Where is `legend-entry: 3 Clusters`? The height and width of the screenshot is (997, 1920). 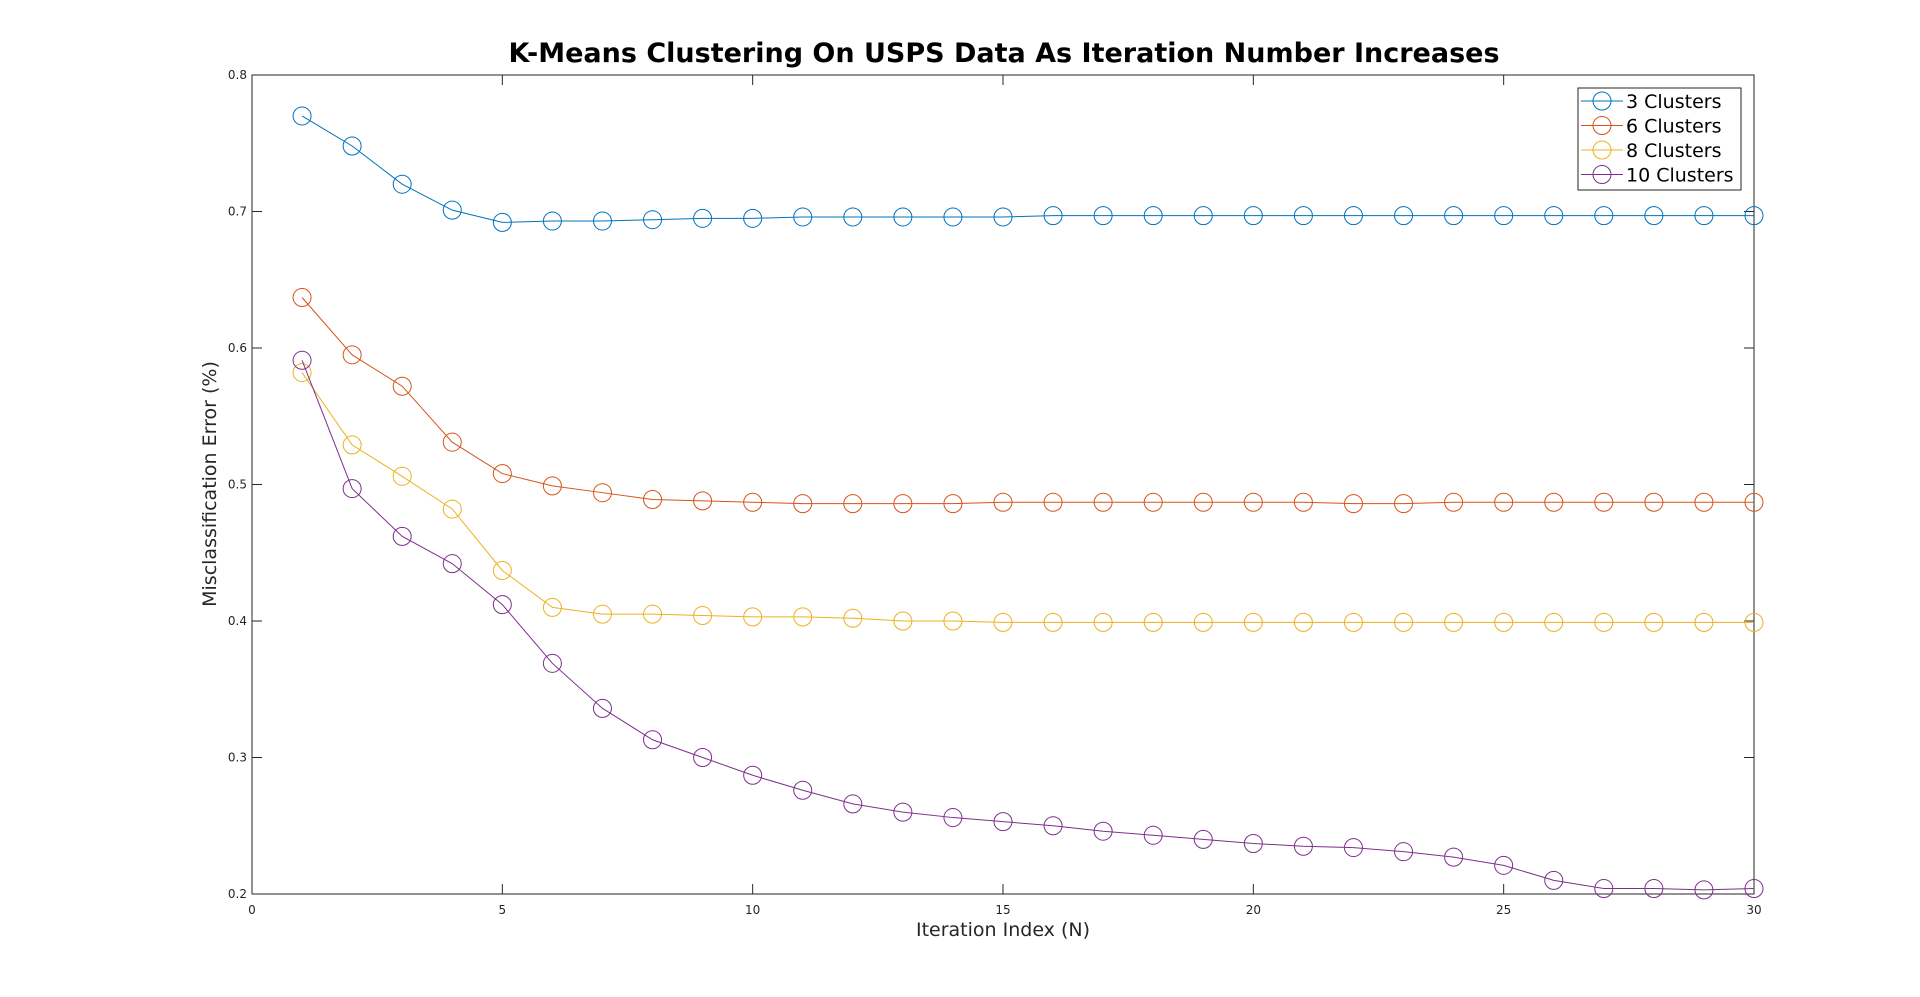 legend-entry: 3 Clusters is located at coordinates (1651, 102).